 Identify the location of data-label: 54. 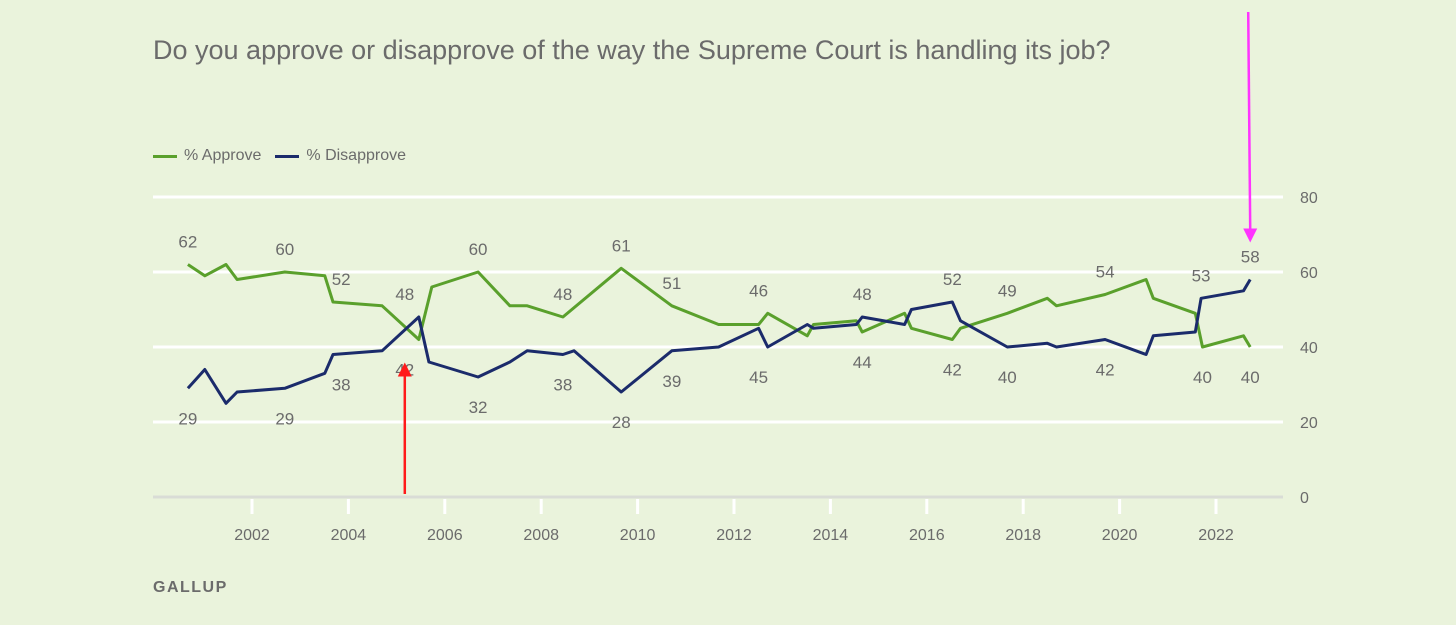
(1105, 272).